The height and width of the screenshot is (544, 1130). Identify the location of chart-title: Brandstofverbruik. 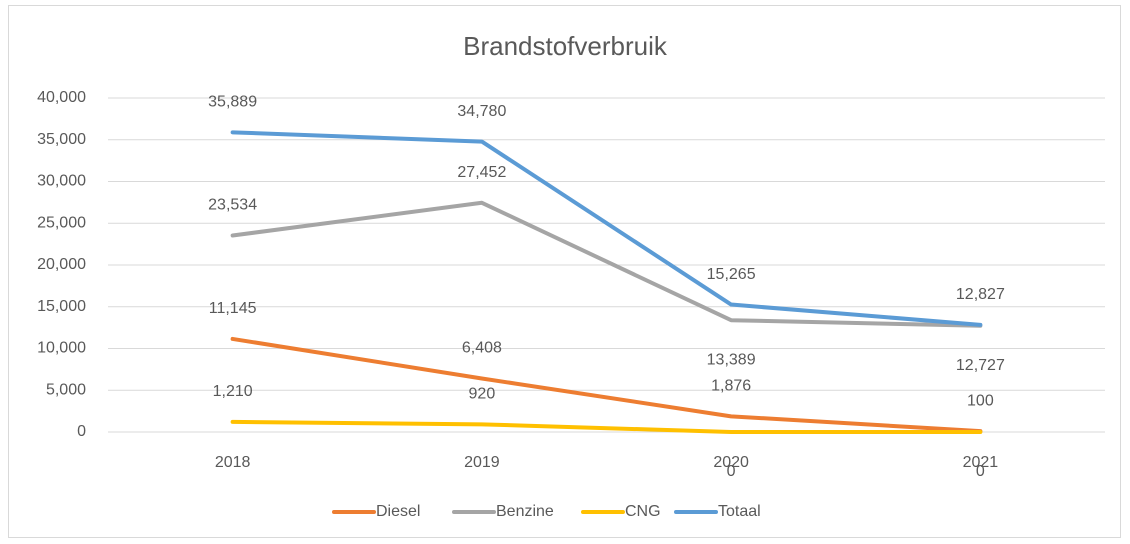
(565, 46).